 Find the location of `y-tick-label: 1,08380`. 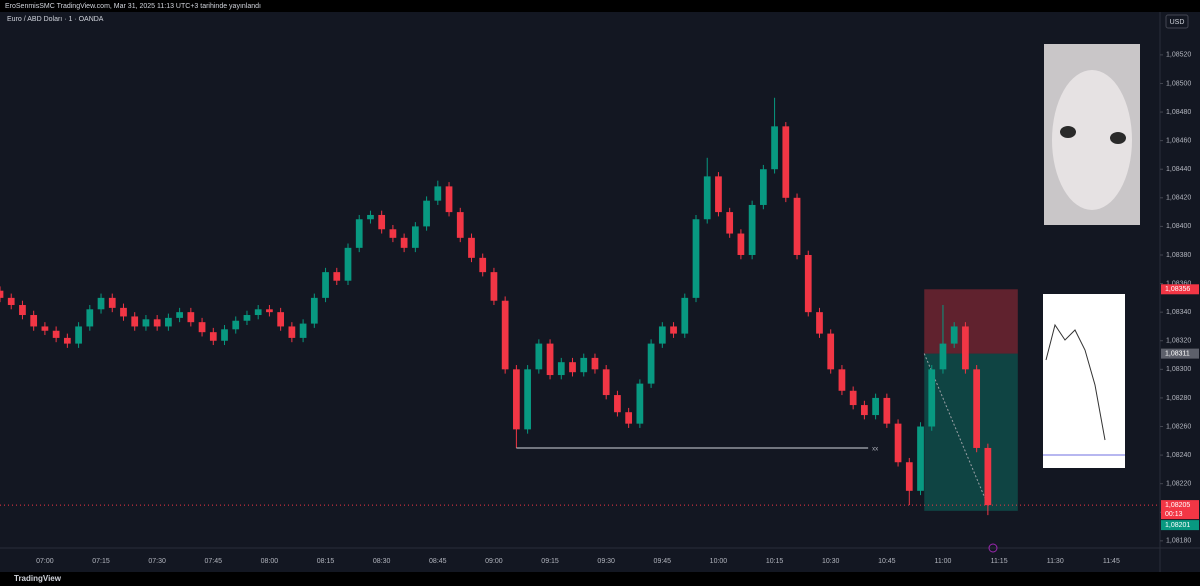

y-tick-label: 1,08380 is located at coordinates (1178, 255).